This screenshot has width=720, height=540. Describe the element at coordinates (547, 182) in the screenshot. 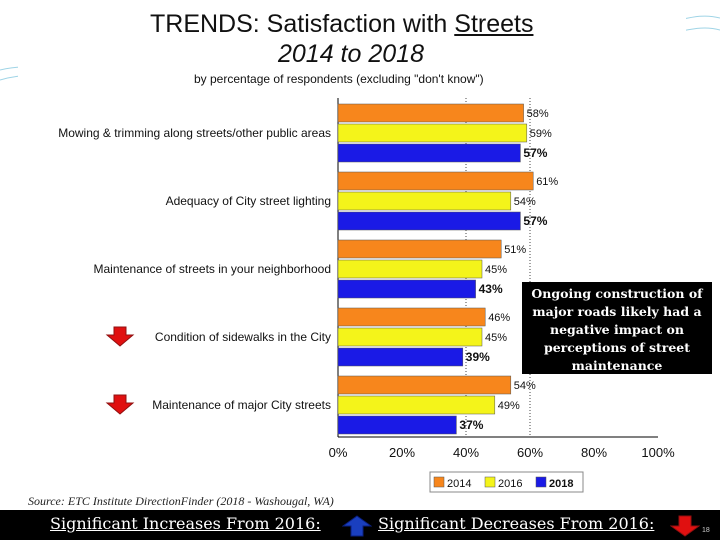

I see `data-label: 61%` at that location.